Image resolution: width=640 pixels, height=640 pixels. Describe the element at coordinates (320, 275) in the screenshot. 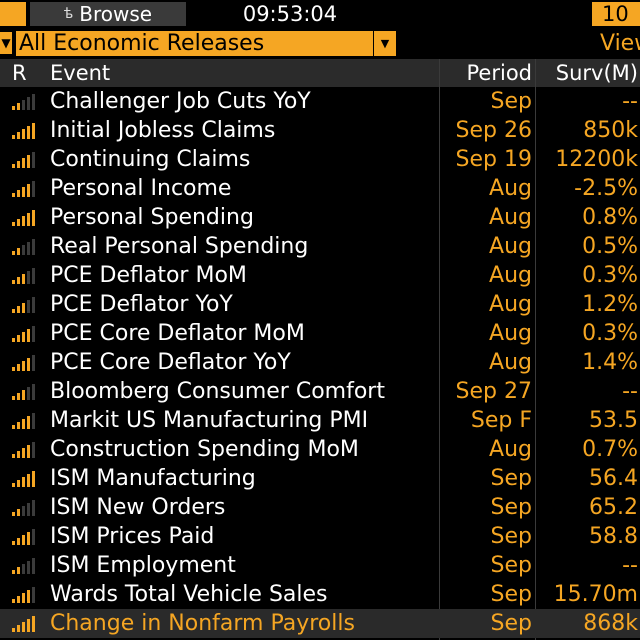

I see `table-row: PCE Deflator MoM Aug 0.3%` at that location.